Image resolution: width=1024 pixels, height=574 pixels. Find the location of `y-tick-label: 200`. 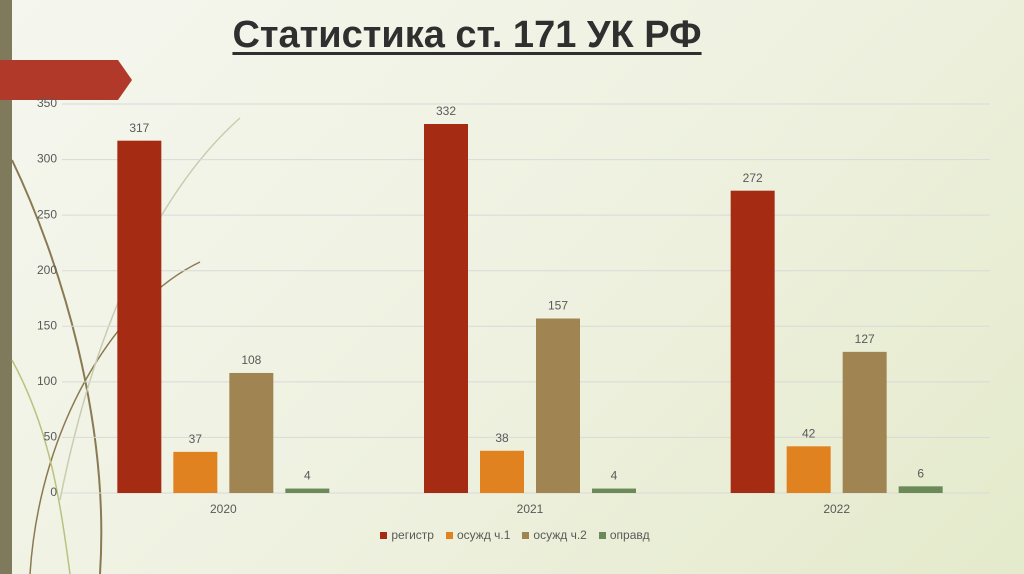

y-tick-label: 200 is located at coordinates (47, 270).